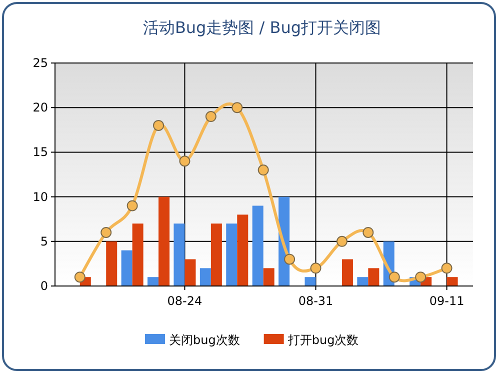  Describe the element at coordinates (40, 63) in the screenshot. I see `y-tick-label: 25` at that location.